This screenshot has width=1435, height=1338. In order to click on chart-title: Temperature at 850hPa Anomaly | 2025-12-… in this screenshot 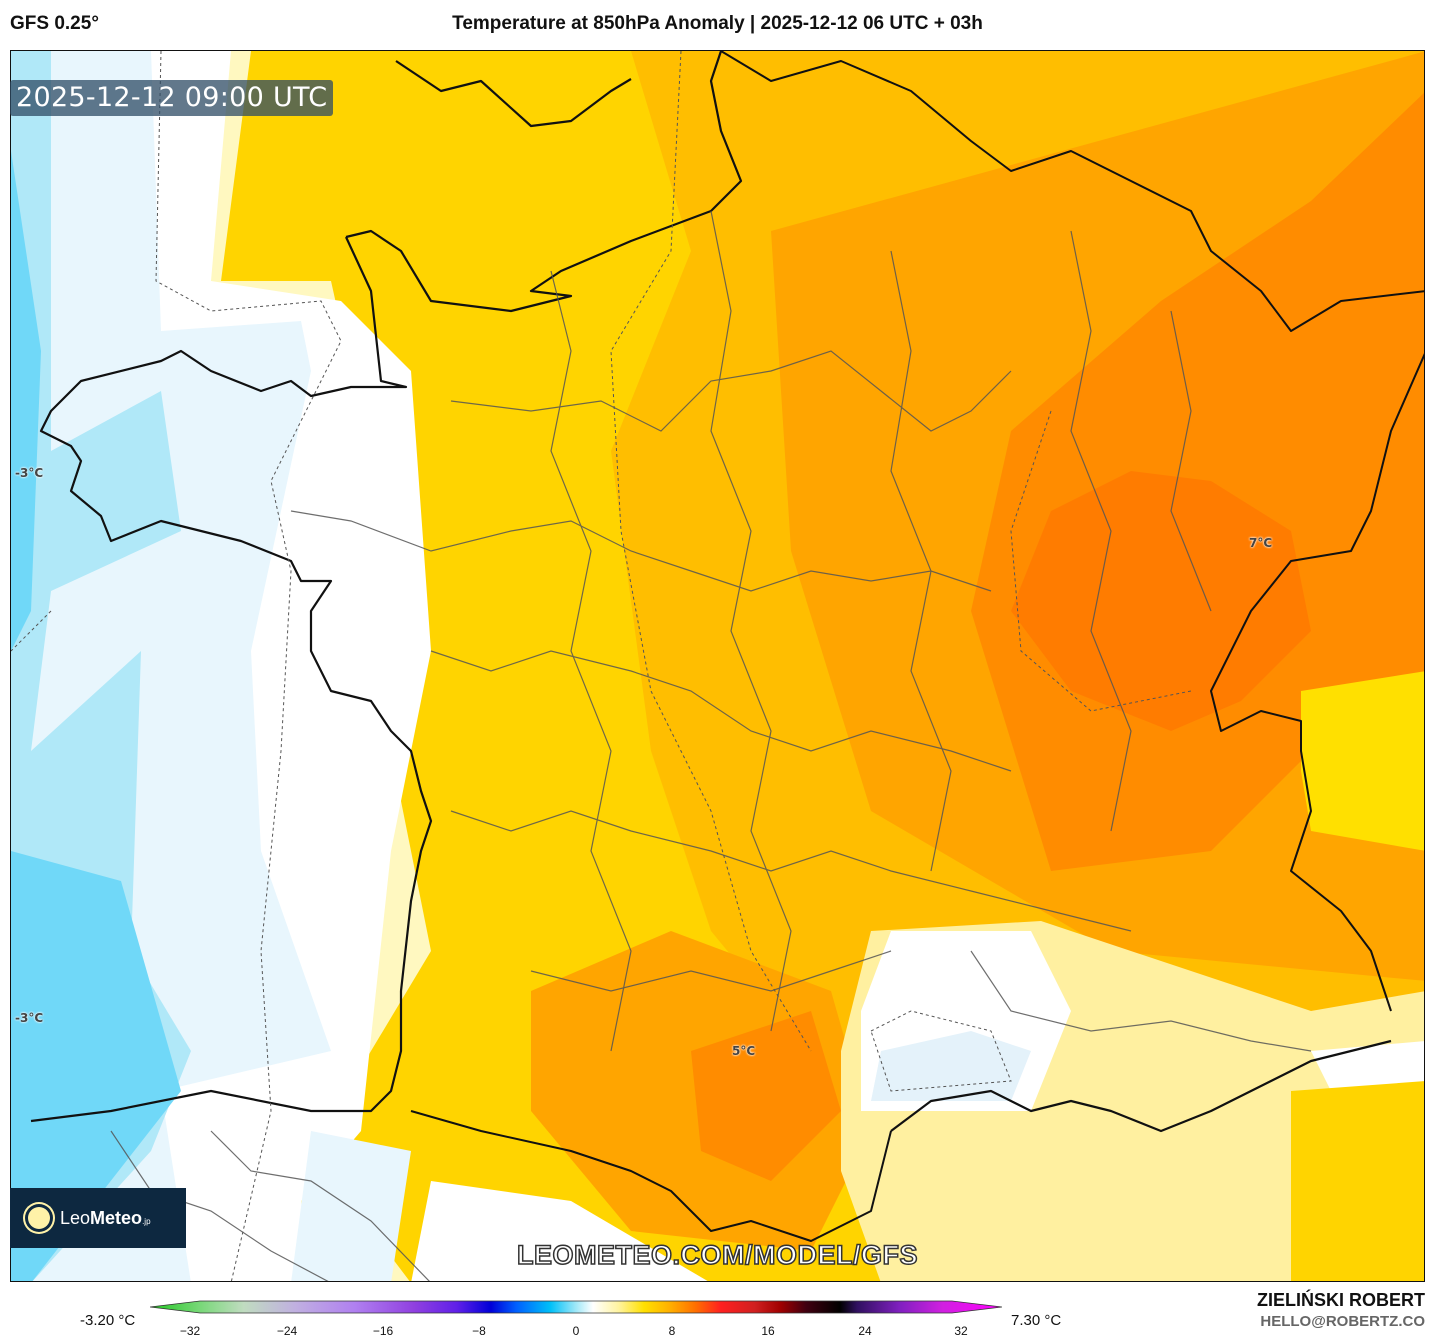, I will do `click(717, 23)`.